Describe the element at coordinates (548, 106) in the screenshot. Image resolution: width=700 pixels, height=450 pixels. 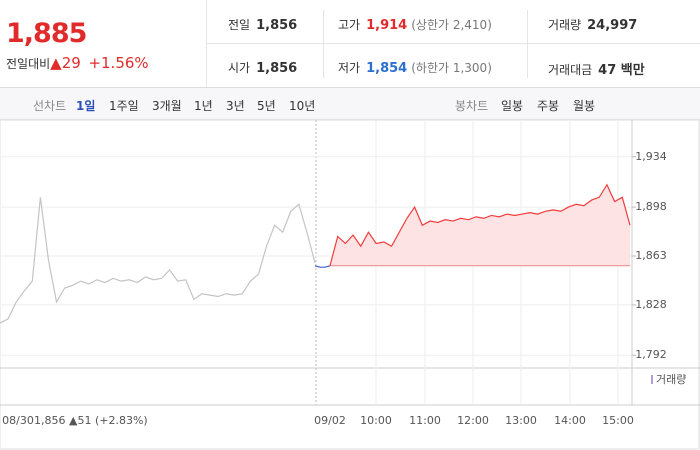
I see `tab: 주봉` at that location.